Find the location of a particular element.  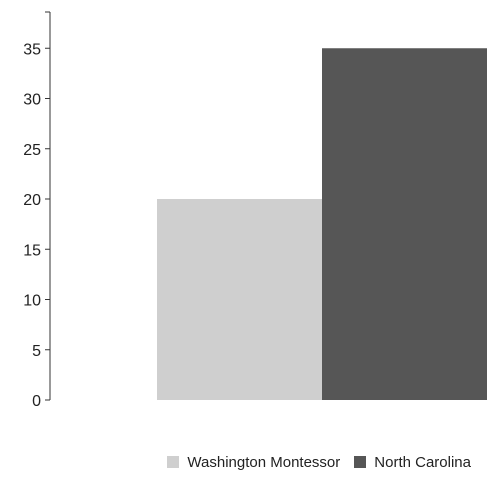

y-tick-label-10: 10 is located at coordinates (32, 301).